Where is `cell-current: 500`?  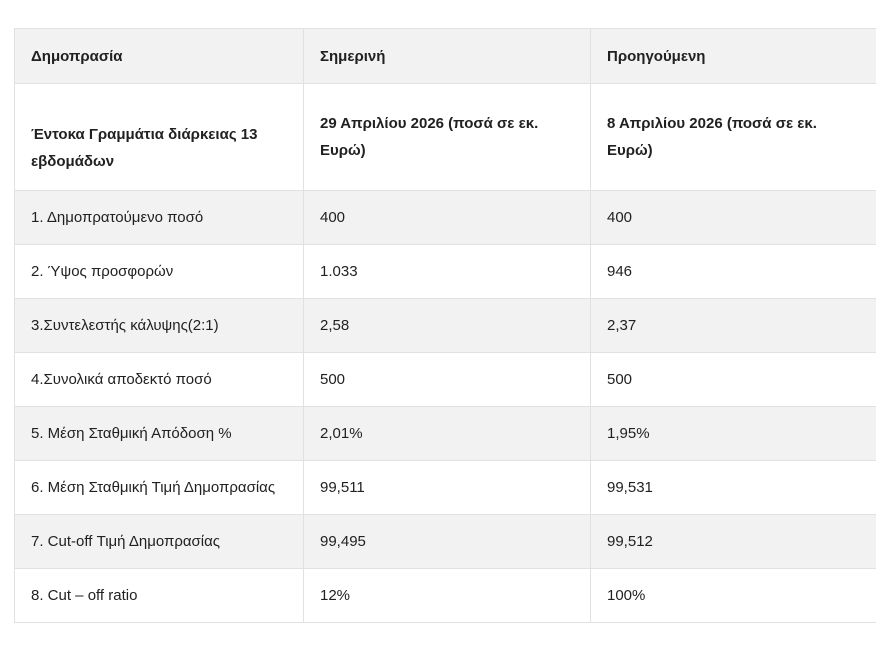
cell-current: 500 is located at coordinates (447, 379).